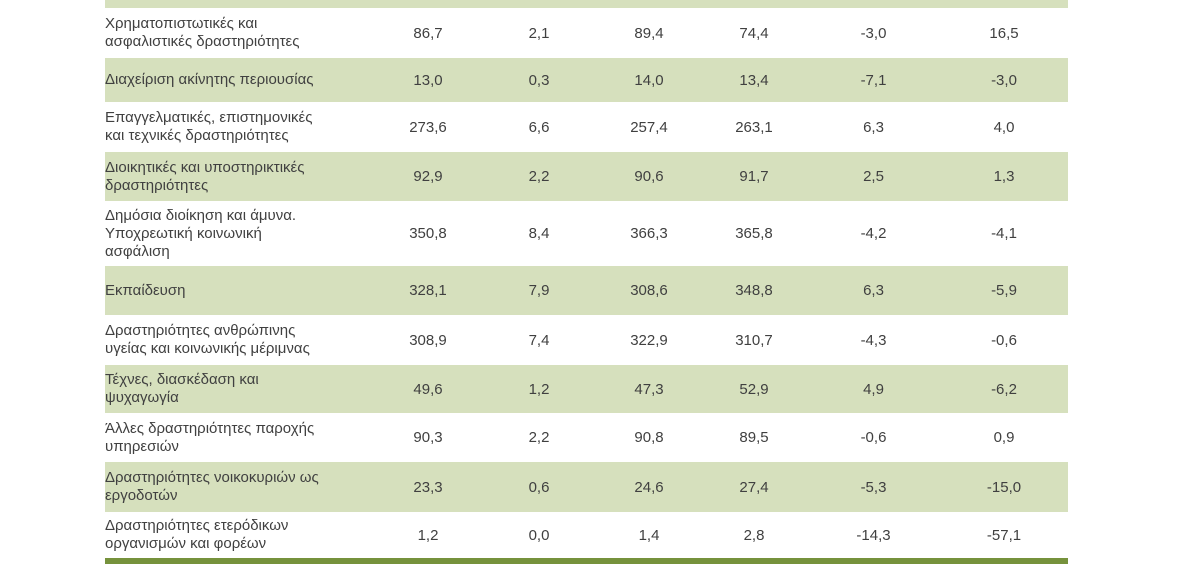  Describe the element at coordinates (649, 176) in the screenshot. I see `cell-value: 90,6` at that location.